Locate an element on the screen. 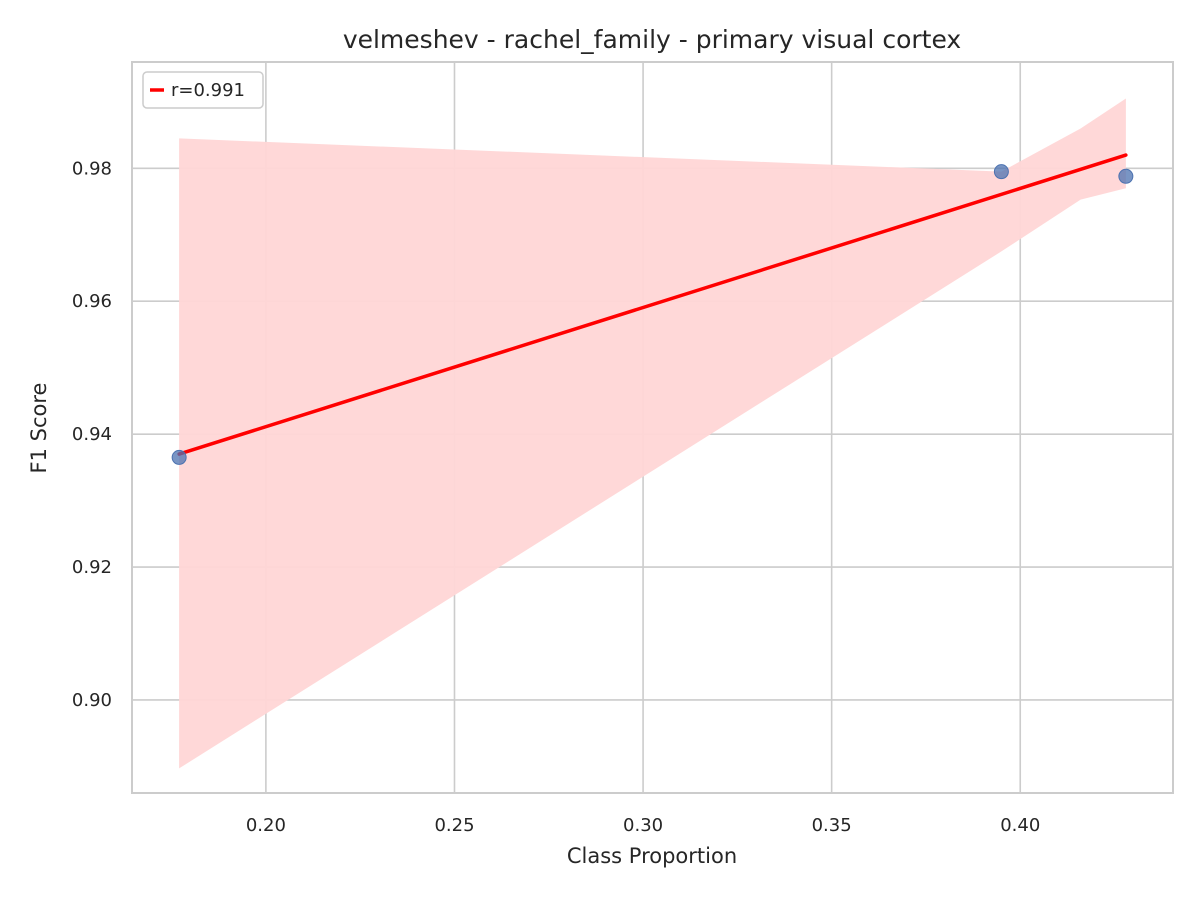  legend: r=0.991 is located at coordinates (203, 90).